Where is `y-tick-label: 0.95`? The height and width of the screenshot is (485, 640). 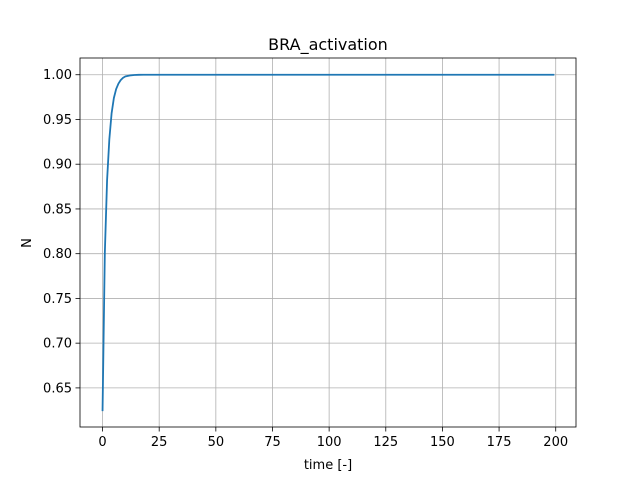 y-tick-label: 0.95 is located at coordinates (57, 120).